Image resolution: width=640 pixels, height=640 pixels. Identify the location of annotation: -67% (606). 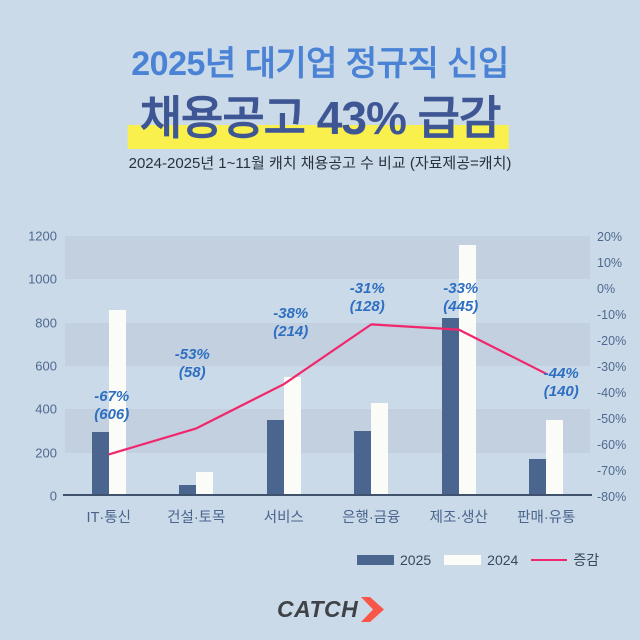
(111, 406).